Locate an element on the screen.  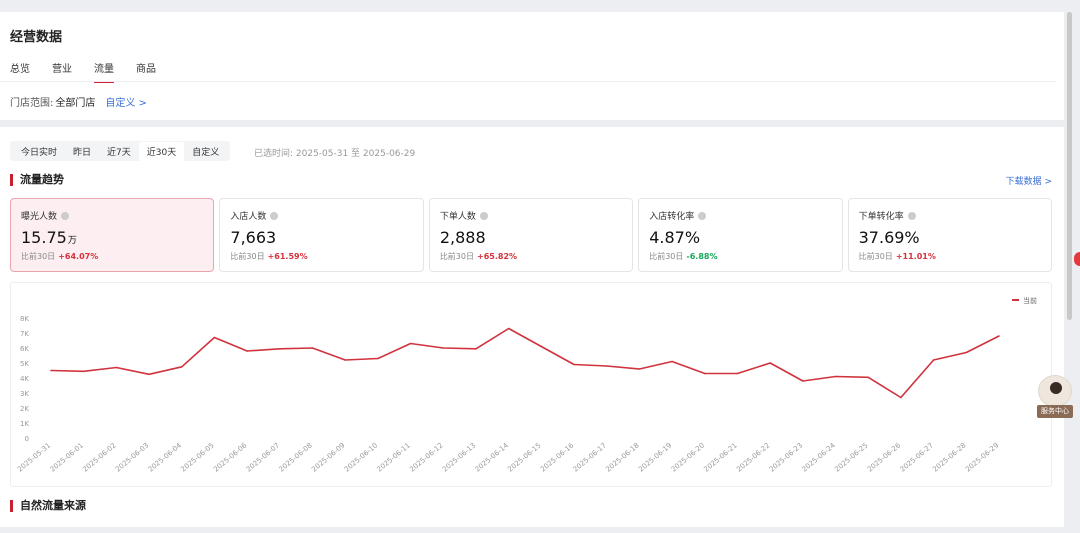
range-today: 今日实时 is located at coordinates (39, 152).